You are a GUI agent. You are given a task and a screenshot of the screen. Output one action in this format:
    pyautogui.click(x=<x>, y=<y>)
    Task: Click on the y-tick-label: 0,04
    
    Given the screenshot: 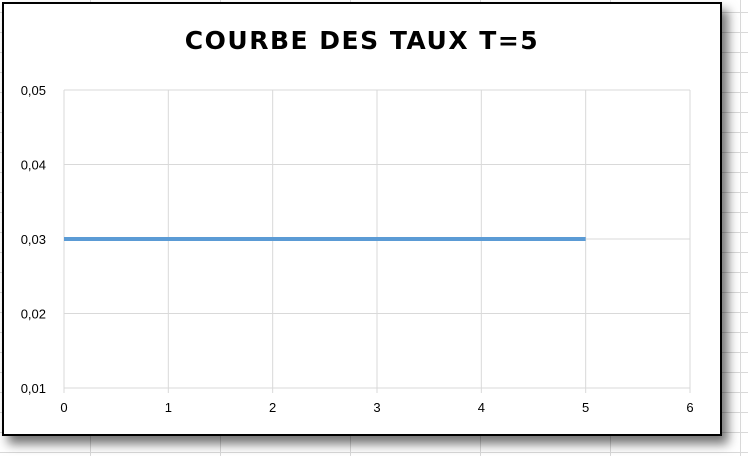 What is the action you would take?
    pyautogui.click(x=33, y=165)
    